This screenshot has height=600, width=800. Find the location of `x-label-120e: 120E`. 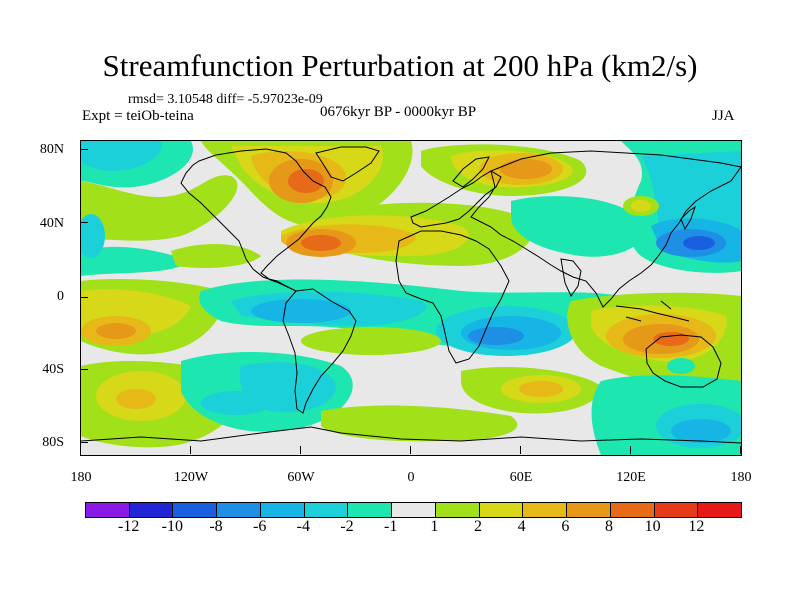

x-label-120e: 120E is located at coordinates (631, 477).